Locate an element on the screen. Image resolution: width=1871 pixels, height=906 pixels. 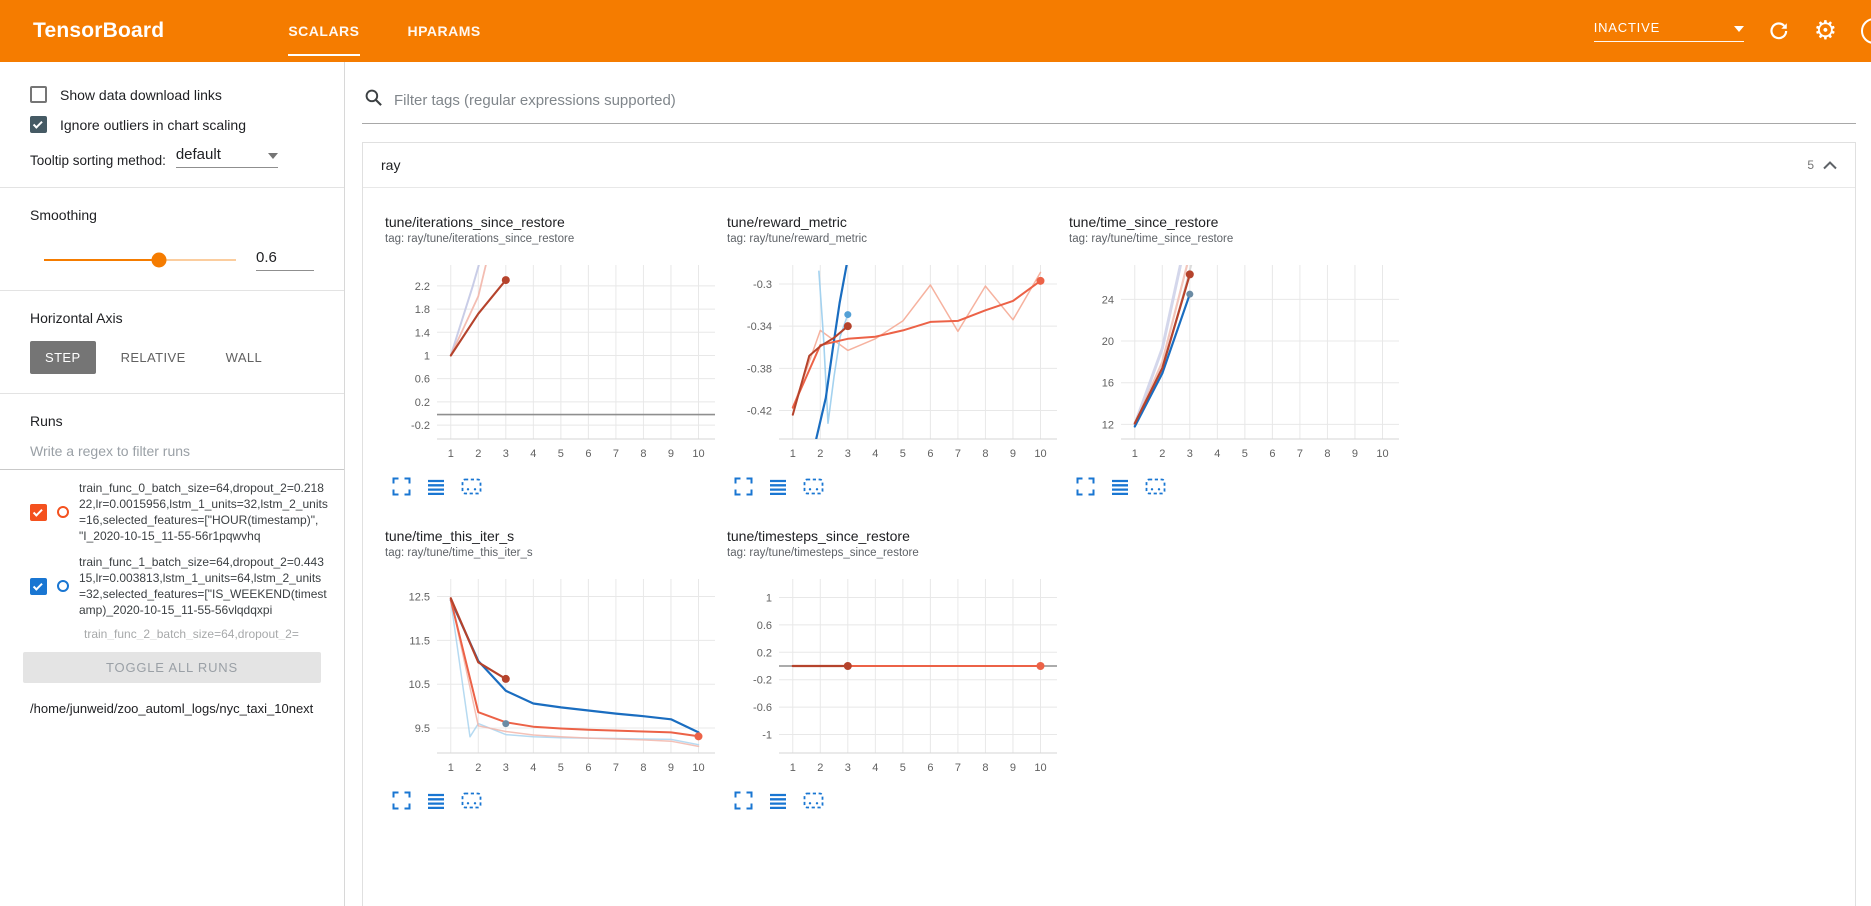
reload-status-select: INACTIVE is located at coordinates (1668, 31).